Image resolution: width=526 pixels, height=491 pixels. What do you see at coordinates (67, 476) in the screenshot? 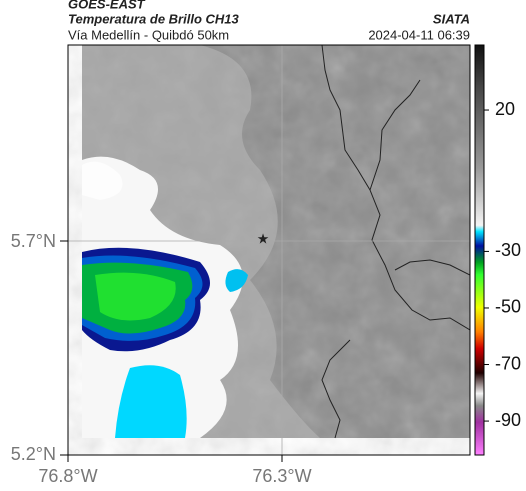
I see `lon-label: 76.8°W` at bounding box center [67, 476].